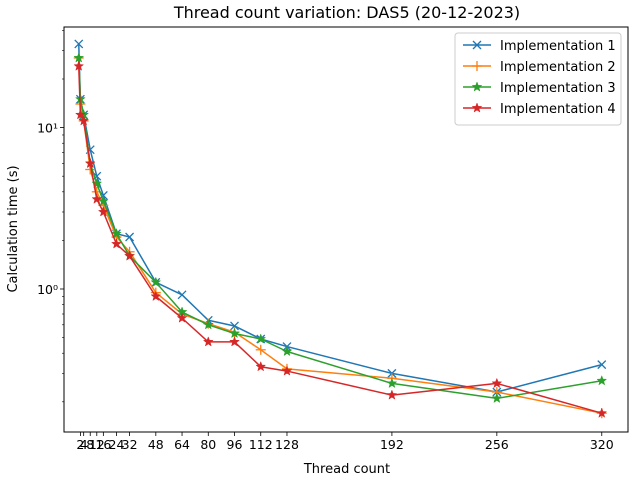 The width and height of the screenshot is (640, 480). I want to click on x-tick-label: 8, so click(90, 444).